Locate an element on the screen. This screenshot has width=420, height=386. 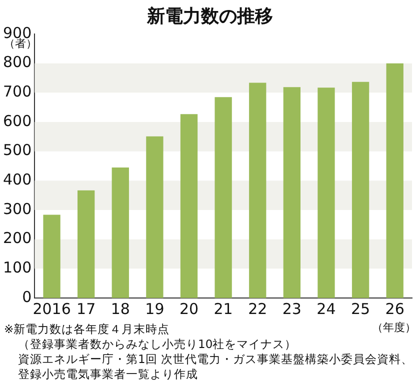
y-tick-label: 500 is located at coordinates (17, 150).